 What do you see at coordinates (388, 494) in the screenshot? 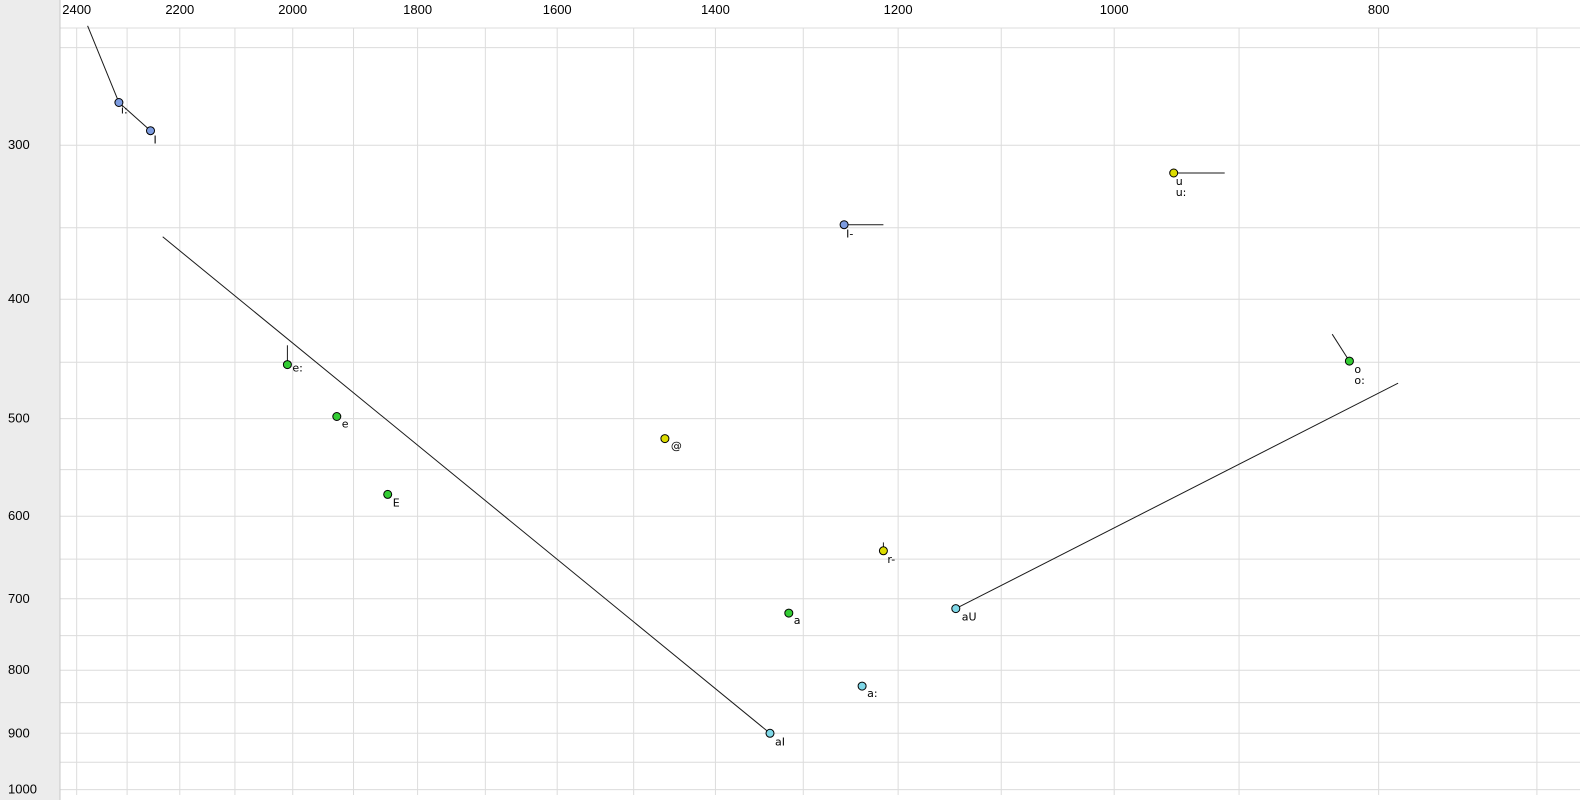
I see `data-point-E` at bounding box center [388, 494].